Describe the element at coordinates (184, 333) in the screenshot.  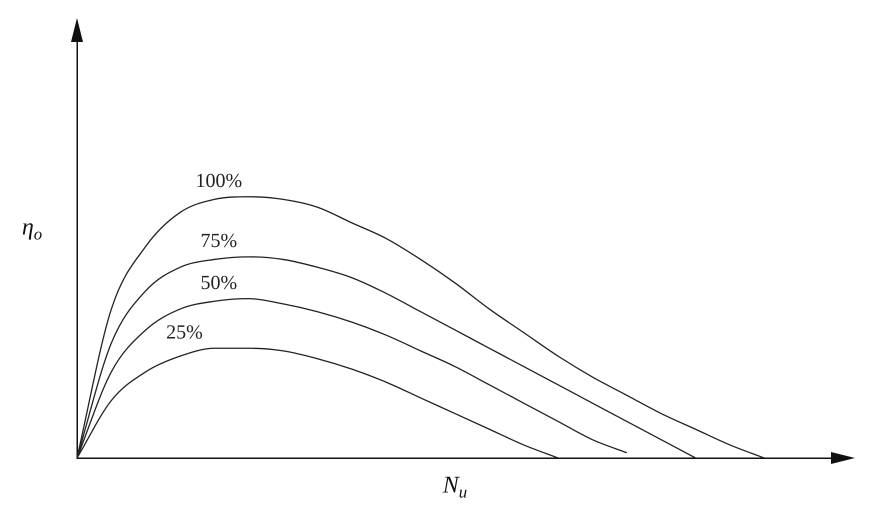
I see `series-label: 25%` at that location.